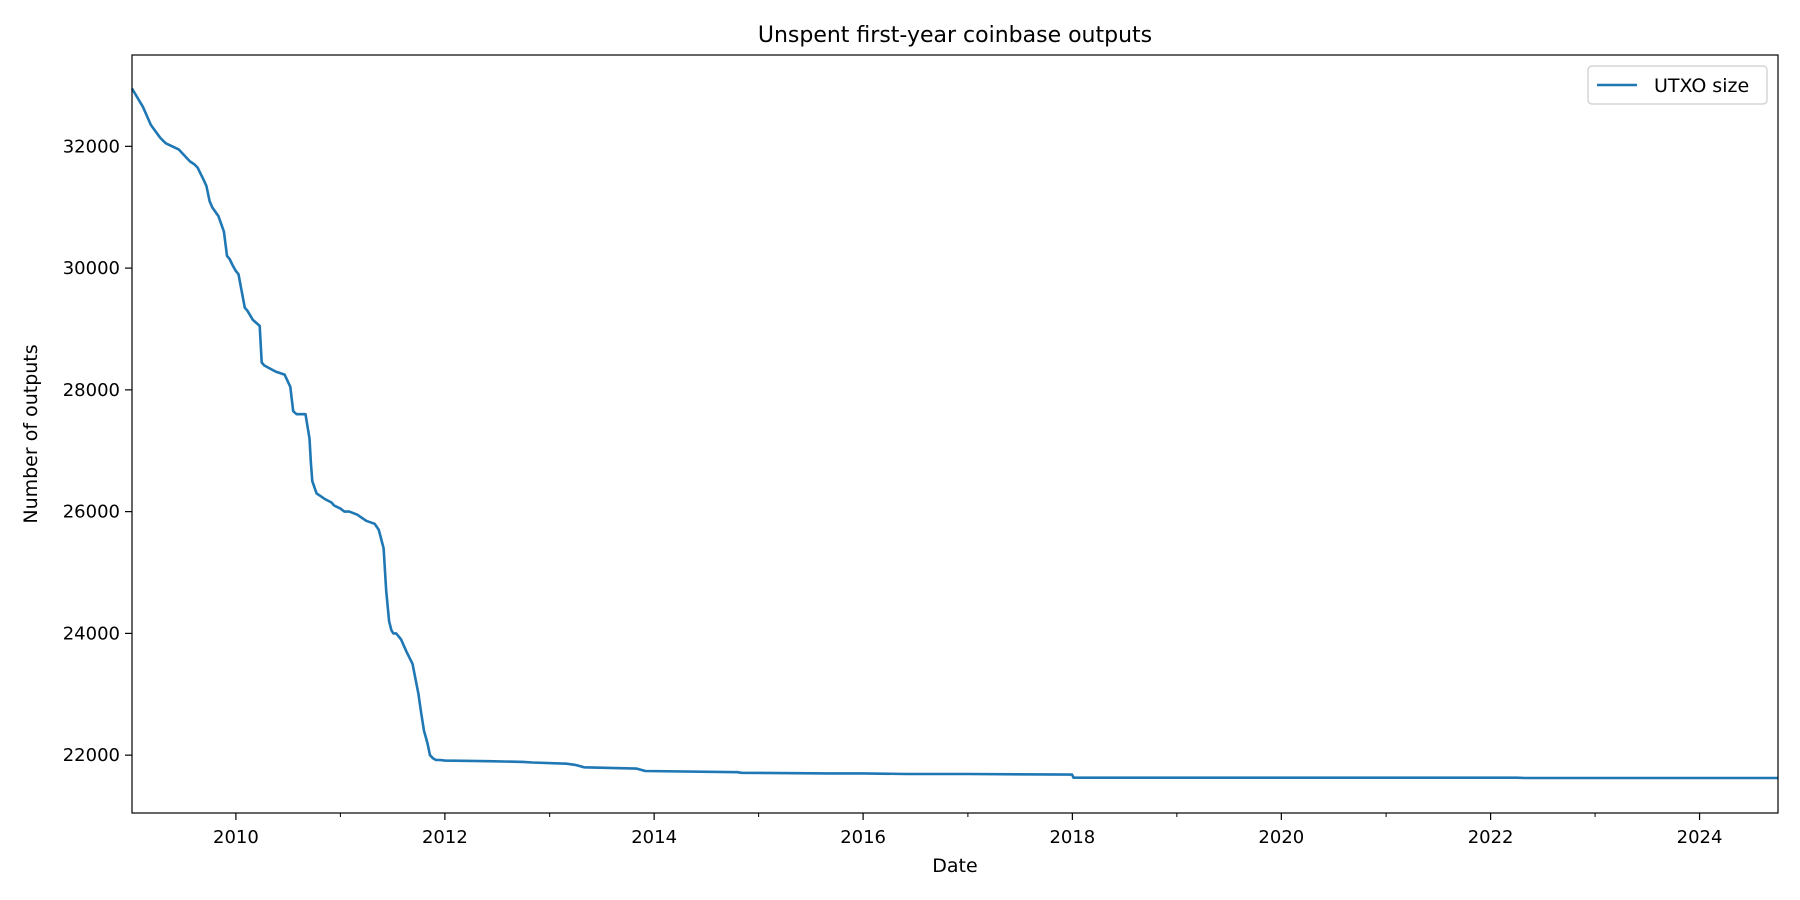  What do you see at coordinates (863, 837) in the screenshot?
I see `x-tick-label: 2016` at bounding box center [863, 837].